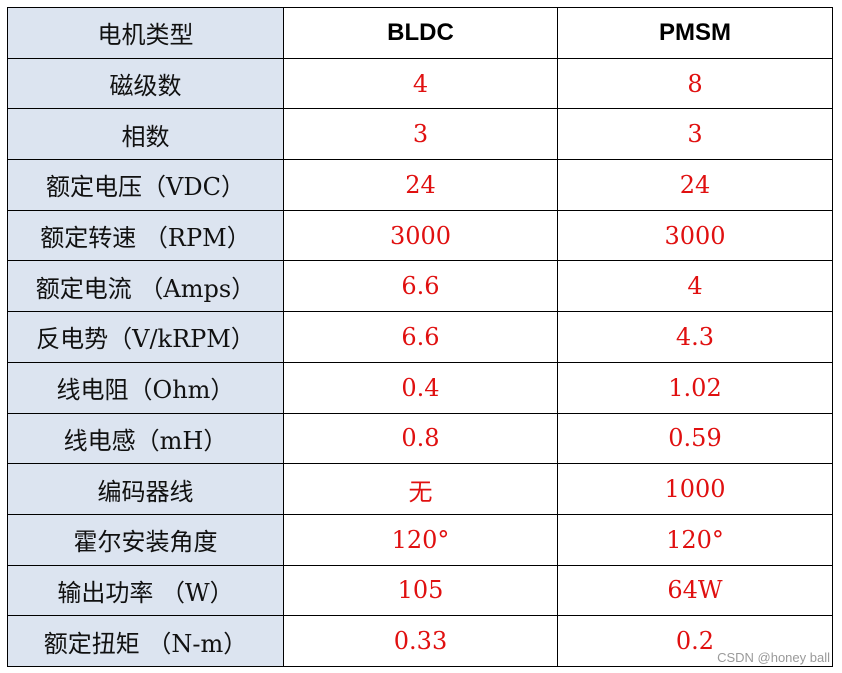 This screenshot has width=842, height=673. Describe the element at coordinates (695, 286) in the screenshot. I see `pmsm-value: 4` at that location.